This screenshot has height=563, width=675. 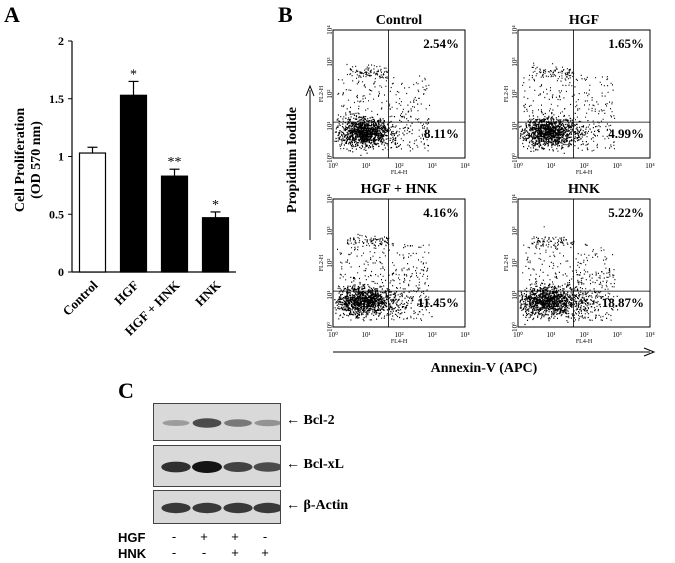 I want to click on y-tick-label: 2, so click(x=61, y=41).